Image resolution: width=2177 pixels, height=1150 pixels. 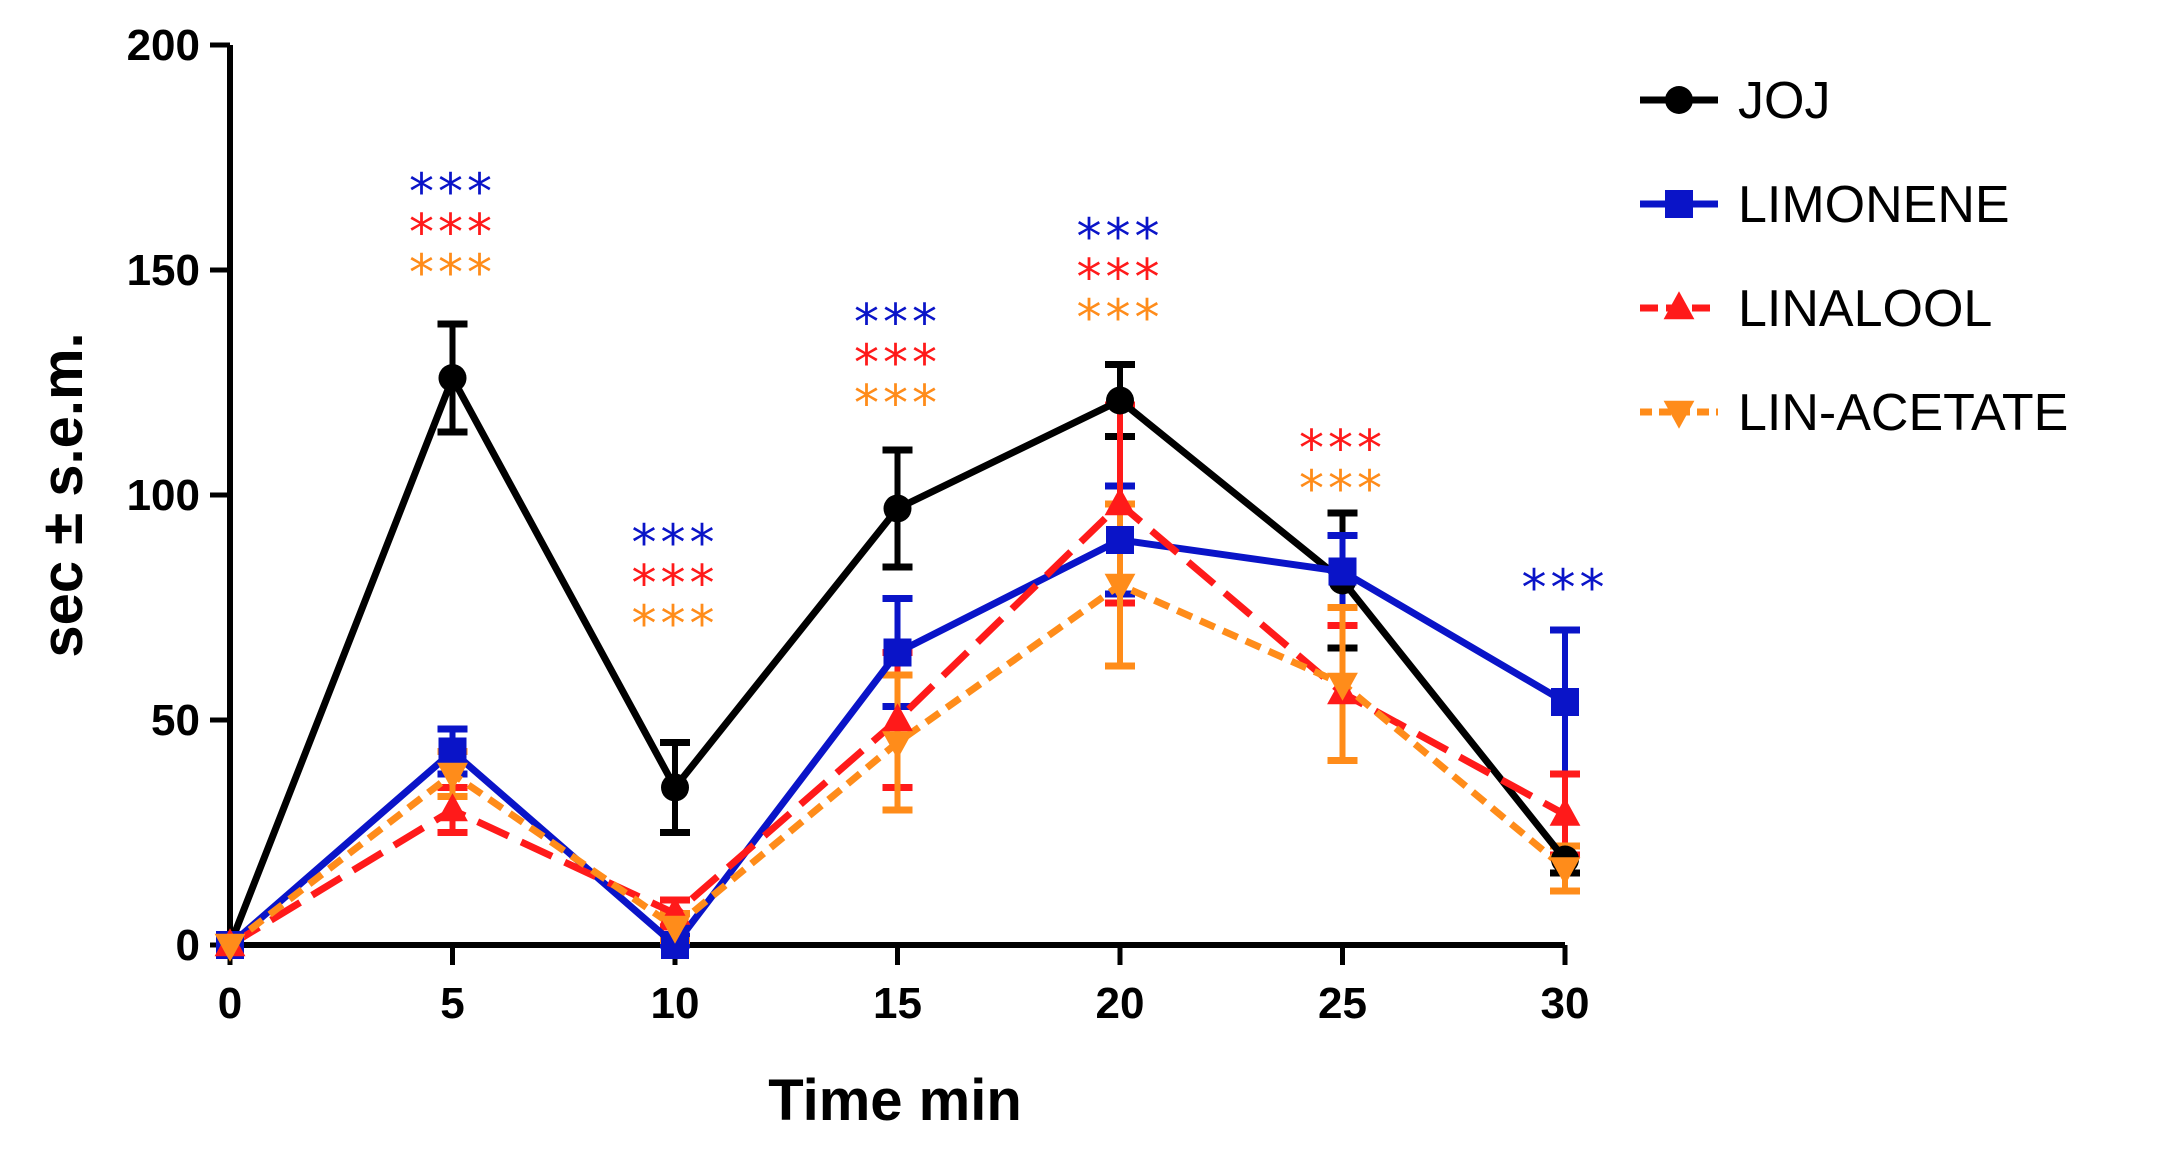 What do you see at coordinates (1565, 1003) in the screenshot?
I see `x-tick-label: 30` at bounding box center [1565, 1003].